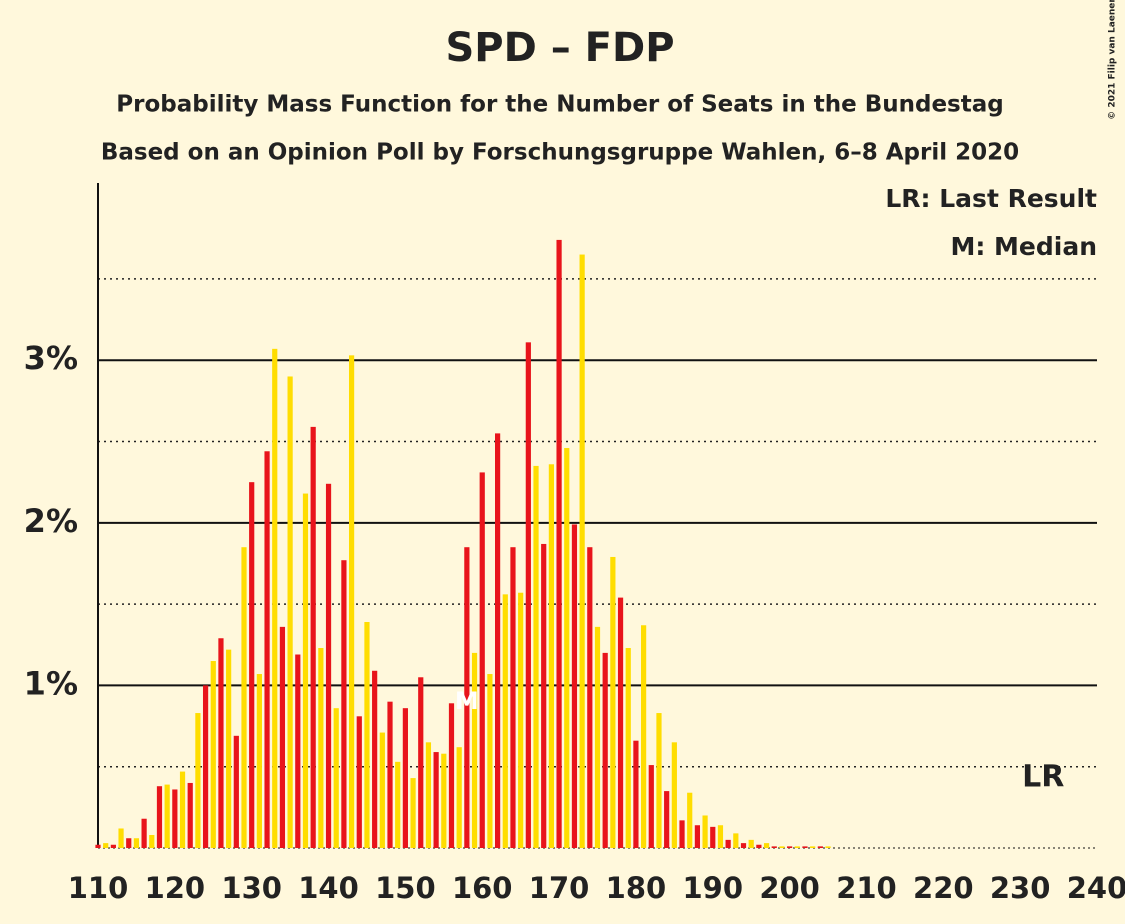  What do you see at coordinates (1043, 777) in the screenshot?
I see `last-result-marker: LR` at bounding box center [1043, 777].